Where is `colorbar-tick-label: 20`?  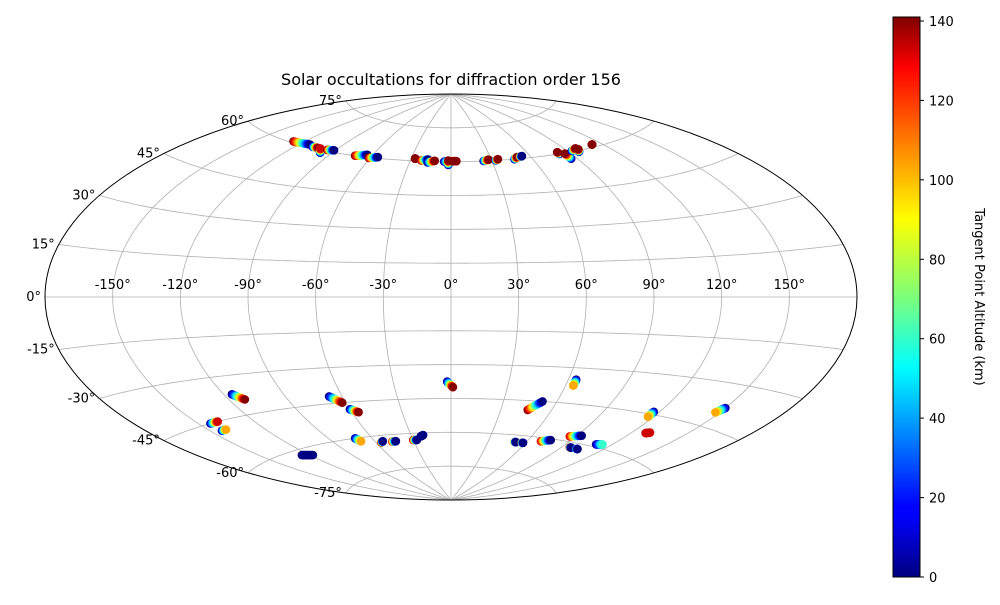 colorbar-tick-label: 20 is located at coordinates (937, 499).